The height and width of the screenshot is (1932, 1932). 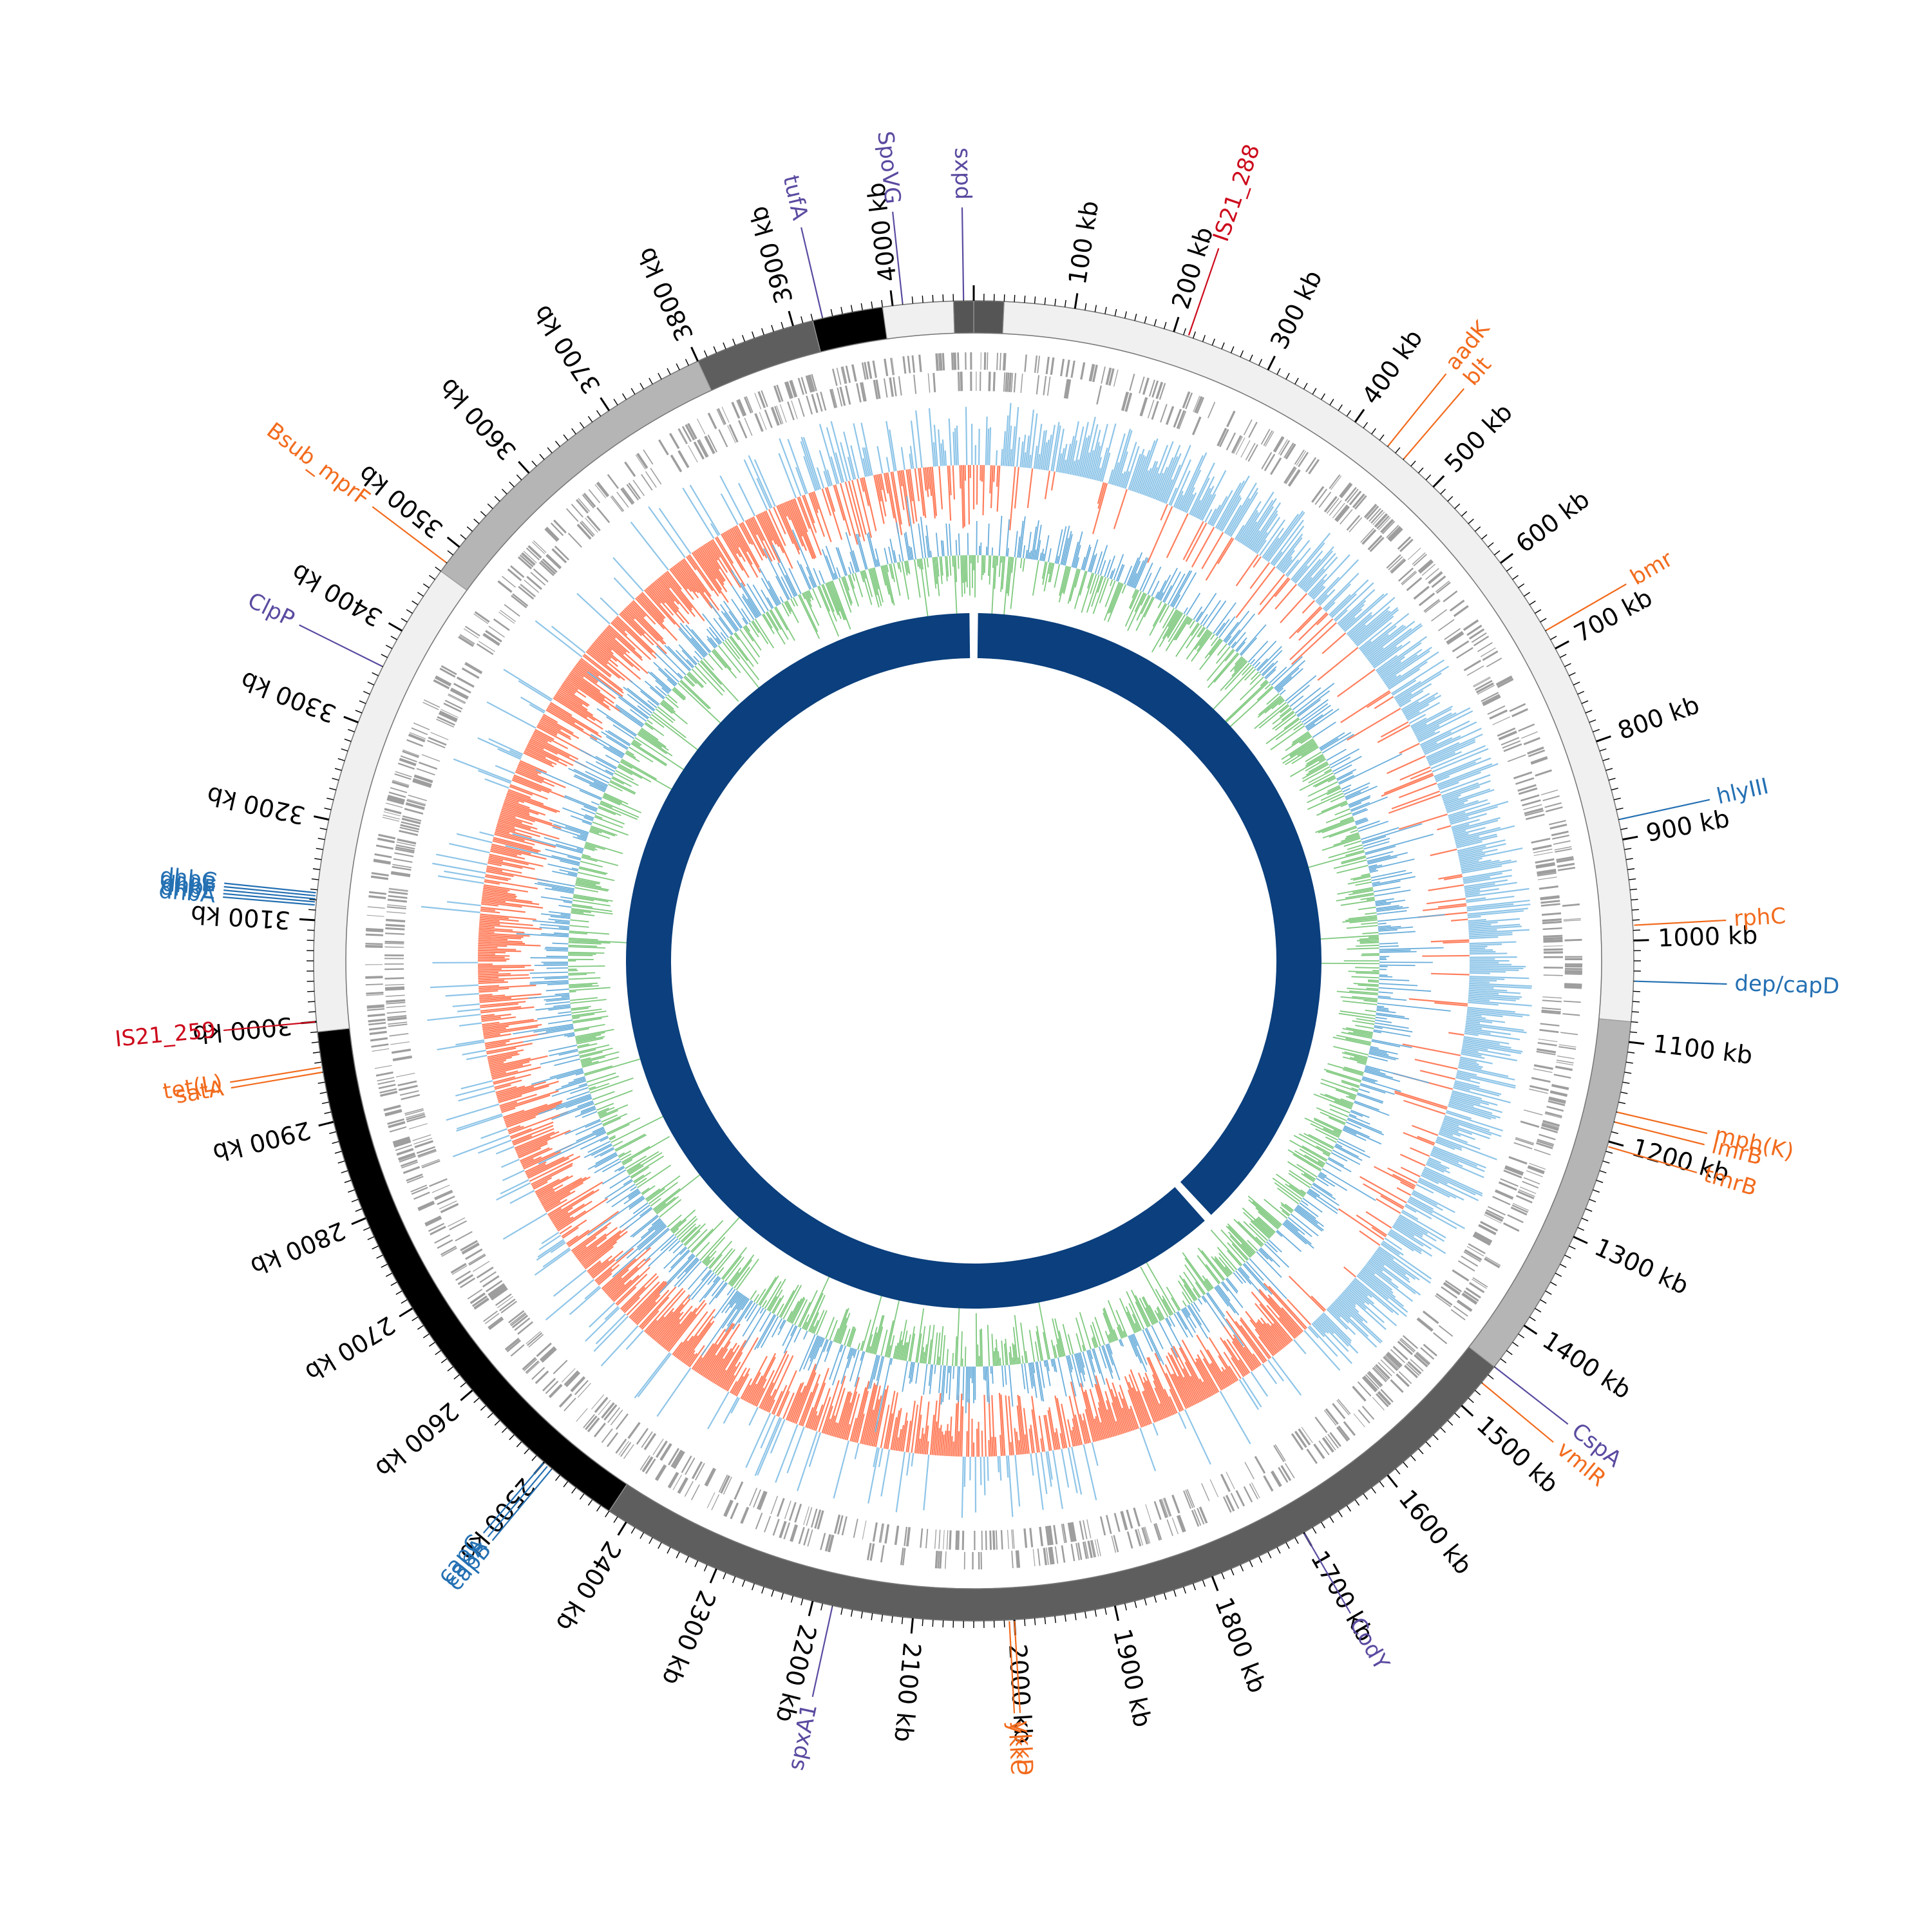 I want to click on major-tick, so click(x=326, y=1124).